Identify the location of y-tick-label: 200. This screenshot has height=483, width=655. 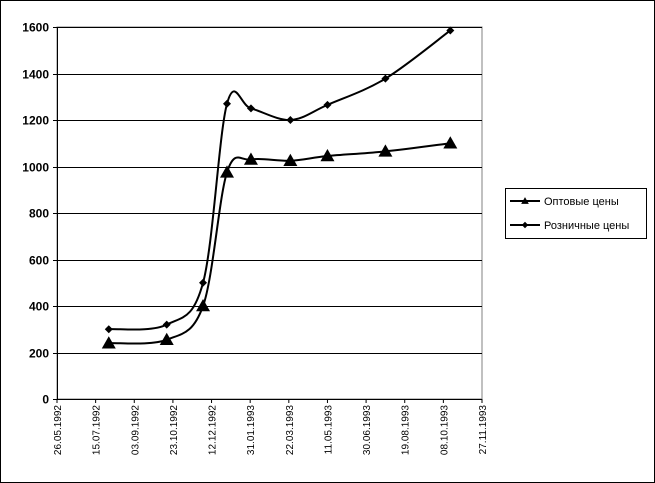
(39, 354).